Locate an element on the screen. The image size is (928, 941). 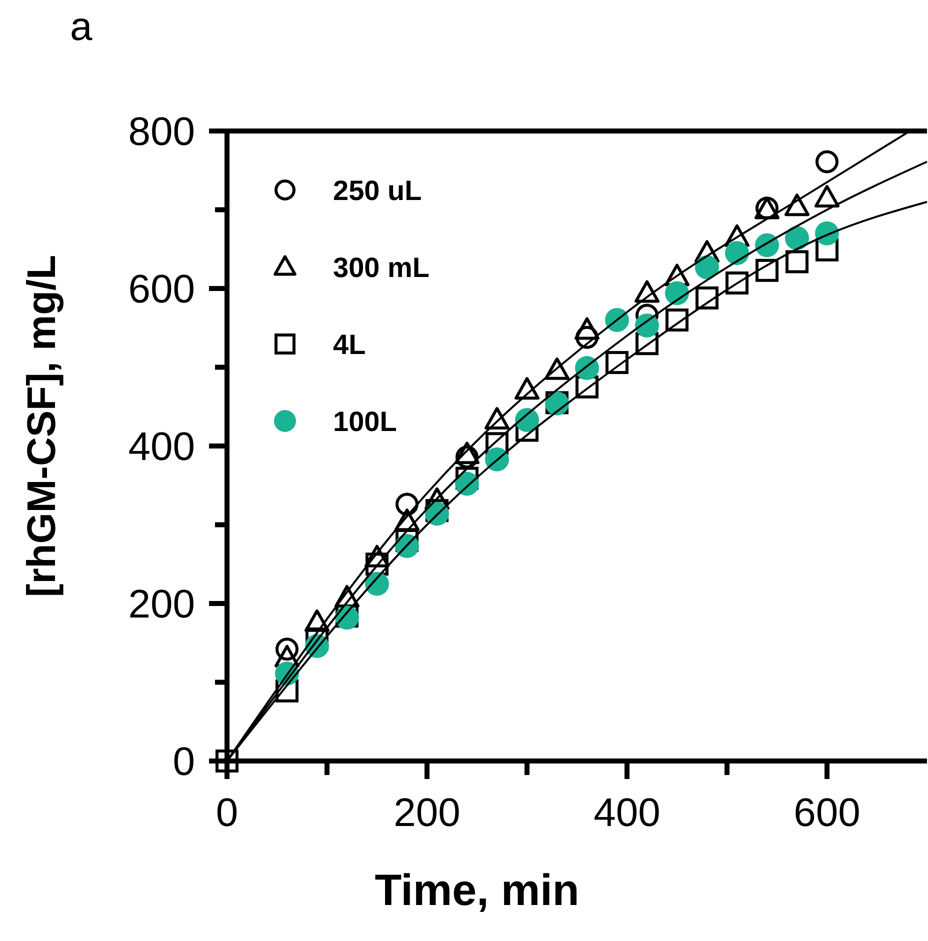
y-tick-label: 200 is located at coordinates (161, 604).